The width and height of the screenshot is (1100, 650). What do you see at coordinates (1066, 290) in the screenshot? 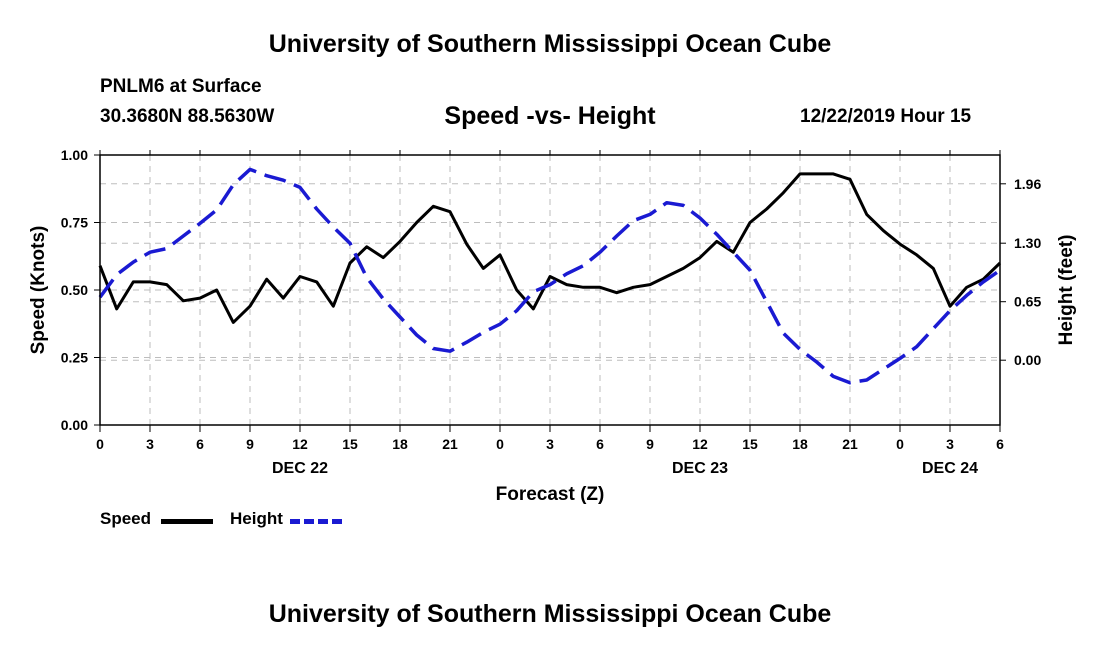
I see `y2-axis-title: Height (feet)` at bounding box center [1066, 290].